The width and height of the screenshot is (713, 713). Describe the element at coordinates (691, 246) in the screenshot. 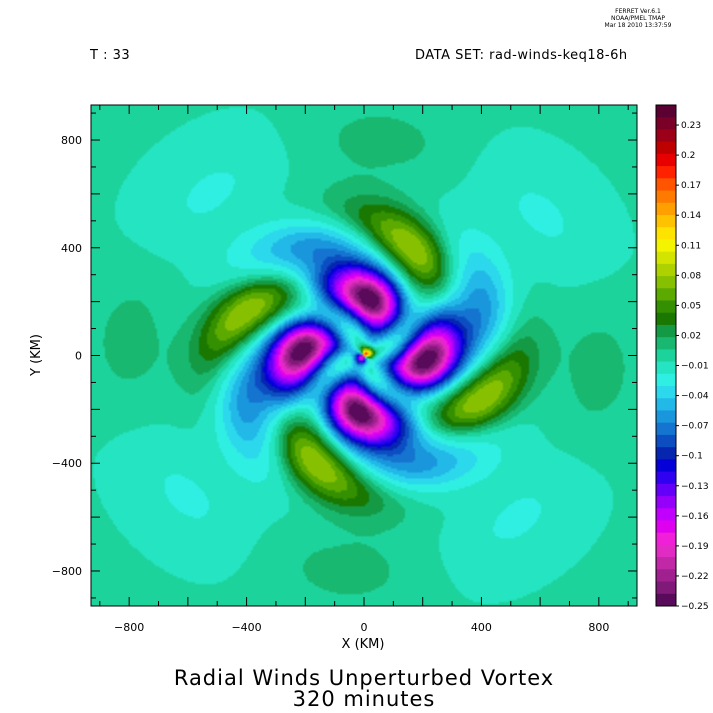

I see `colorbar-label: 0.11` at that location.